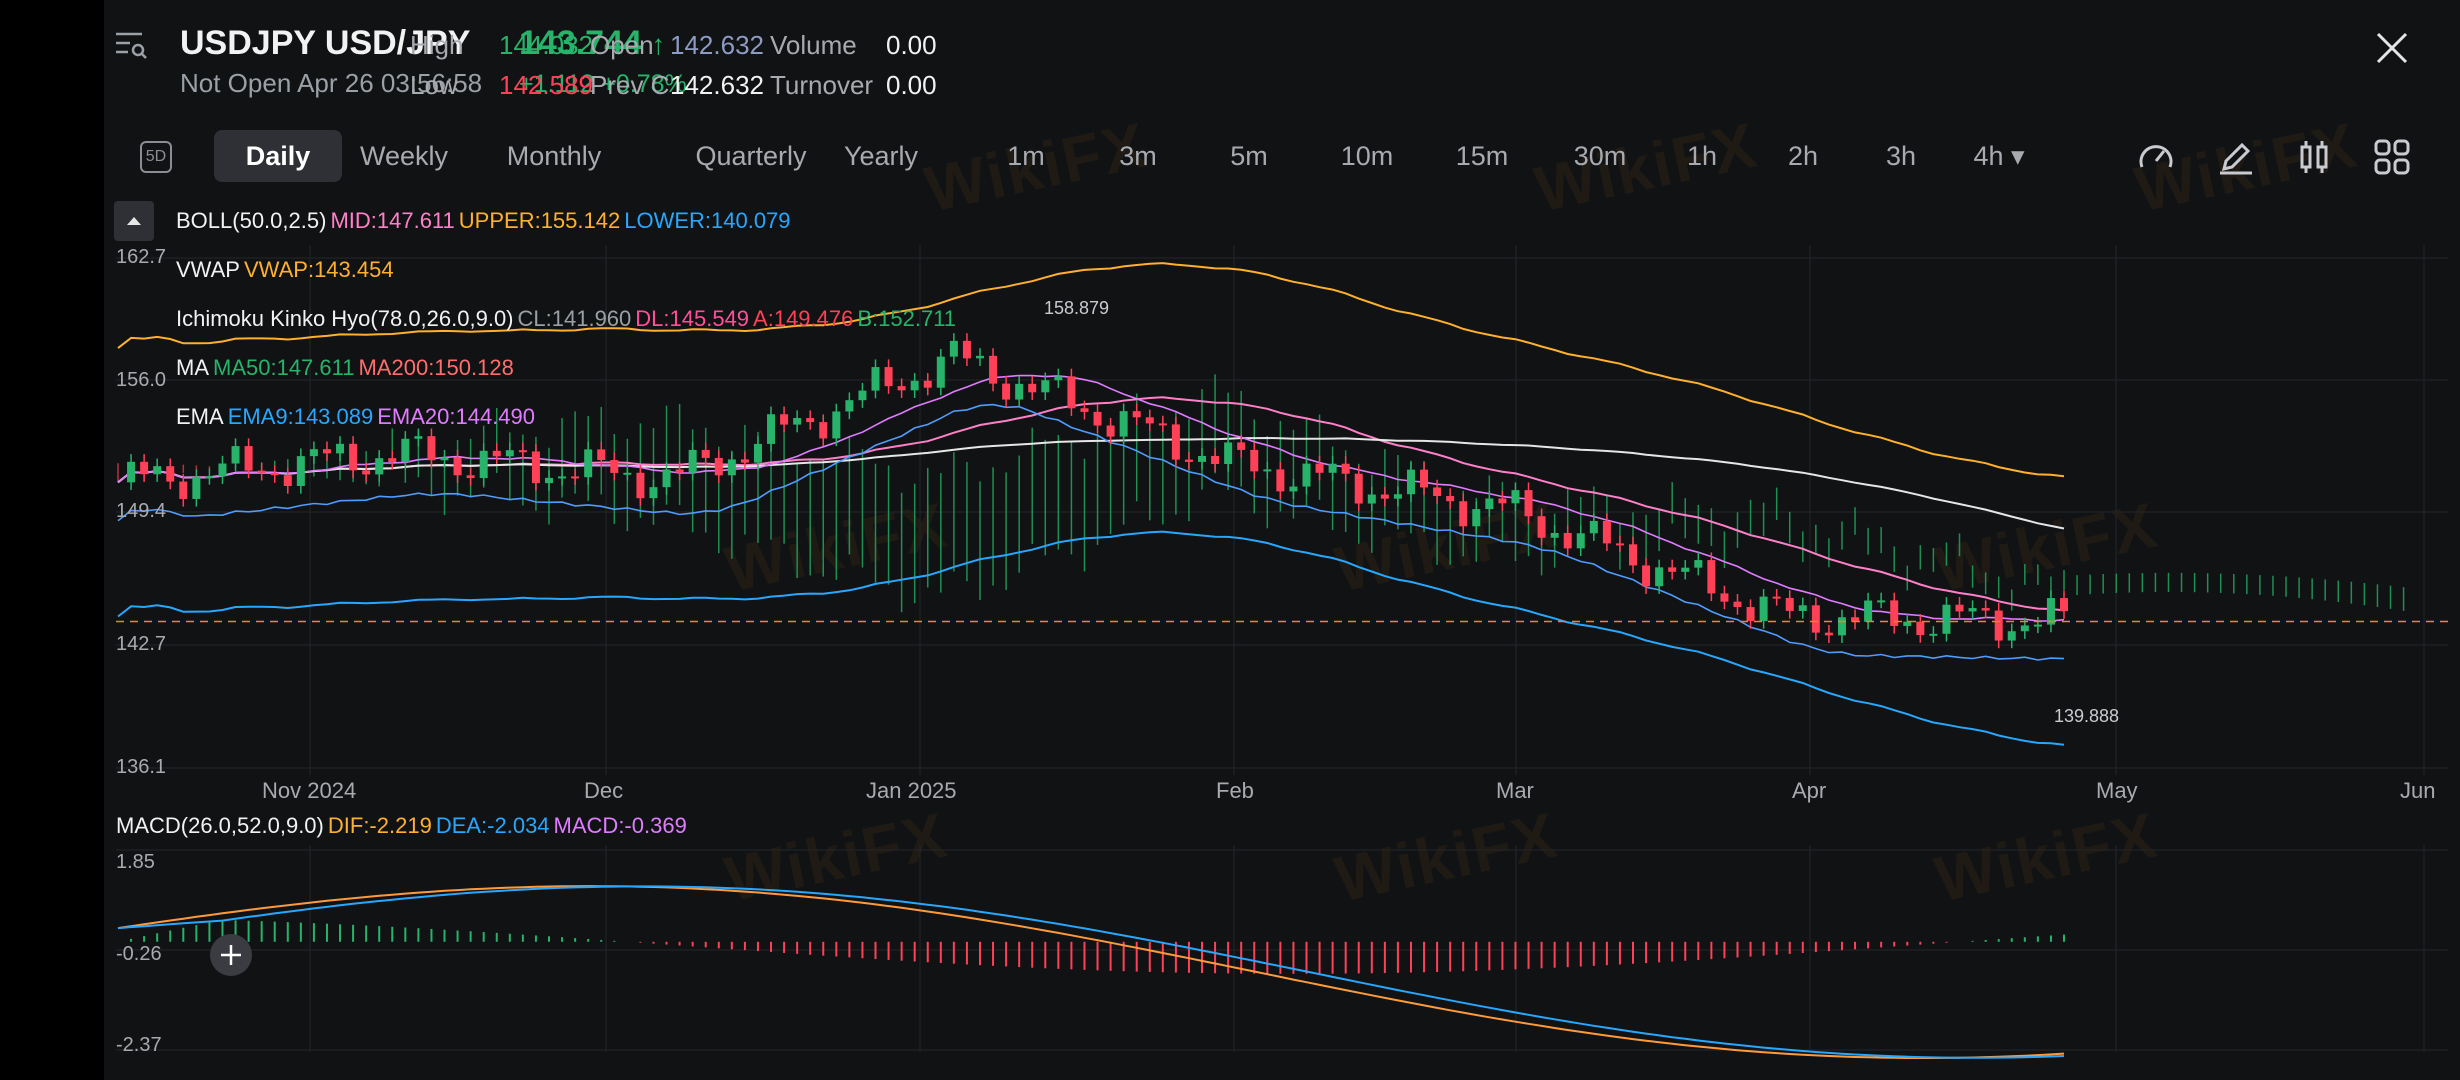 This screenshot has height=1080, width=2460. What do you see at coordinates (231, 955) in the screenshot?
I see `add-crosshair-button` at bounding box center [231, 955].